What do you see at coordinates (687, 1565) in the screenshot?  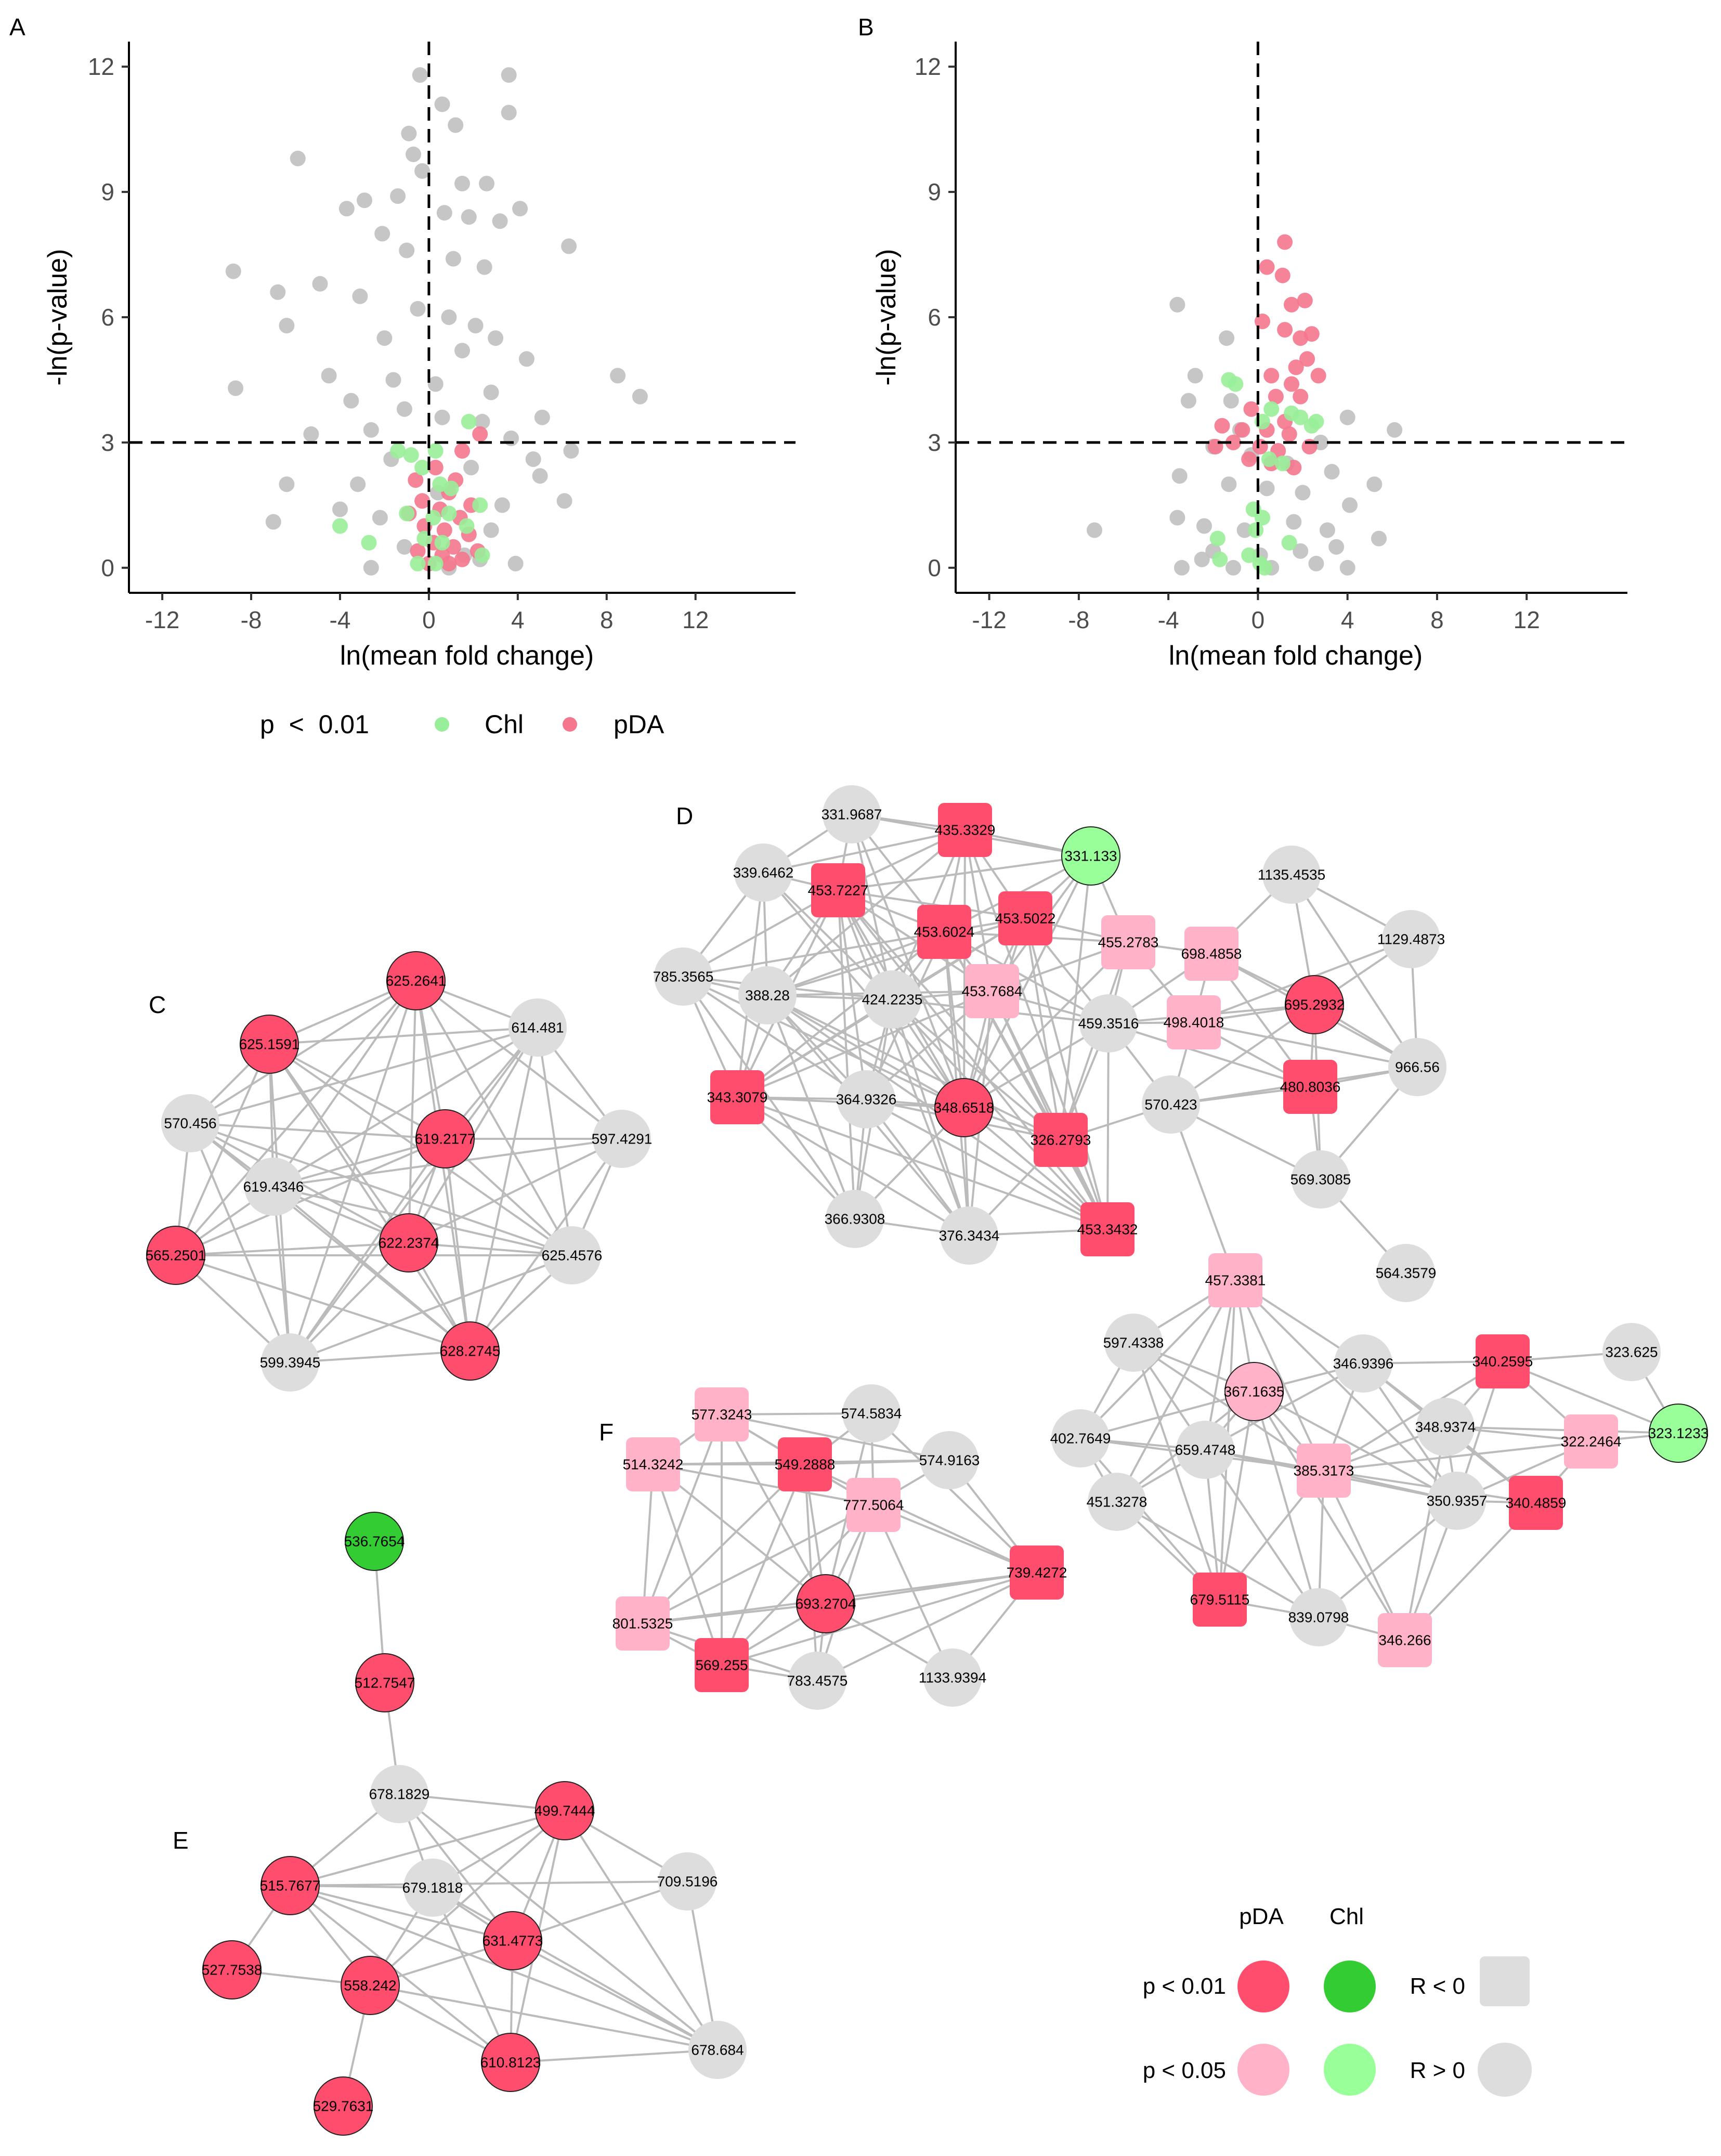 I see `network-edge-f3-f10` at bounding box center [687, 1565].